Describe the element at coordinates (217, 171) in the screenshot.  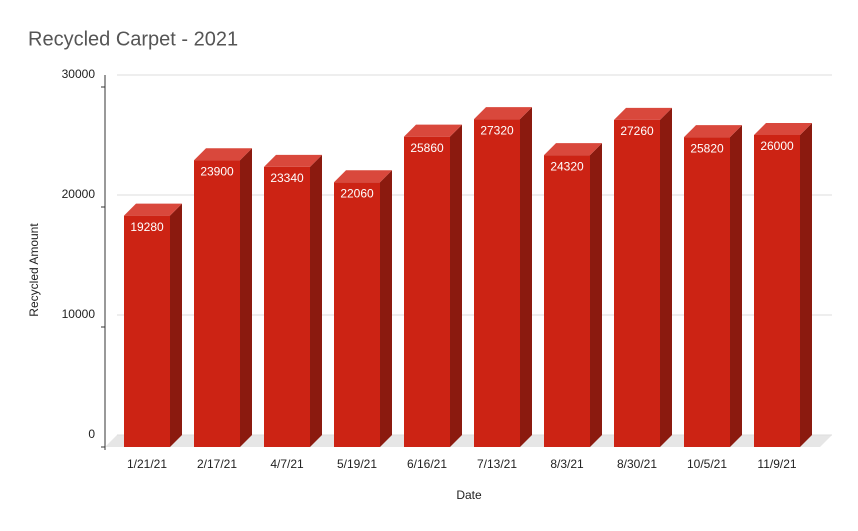
I see `value-label: 23900` at that location.